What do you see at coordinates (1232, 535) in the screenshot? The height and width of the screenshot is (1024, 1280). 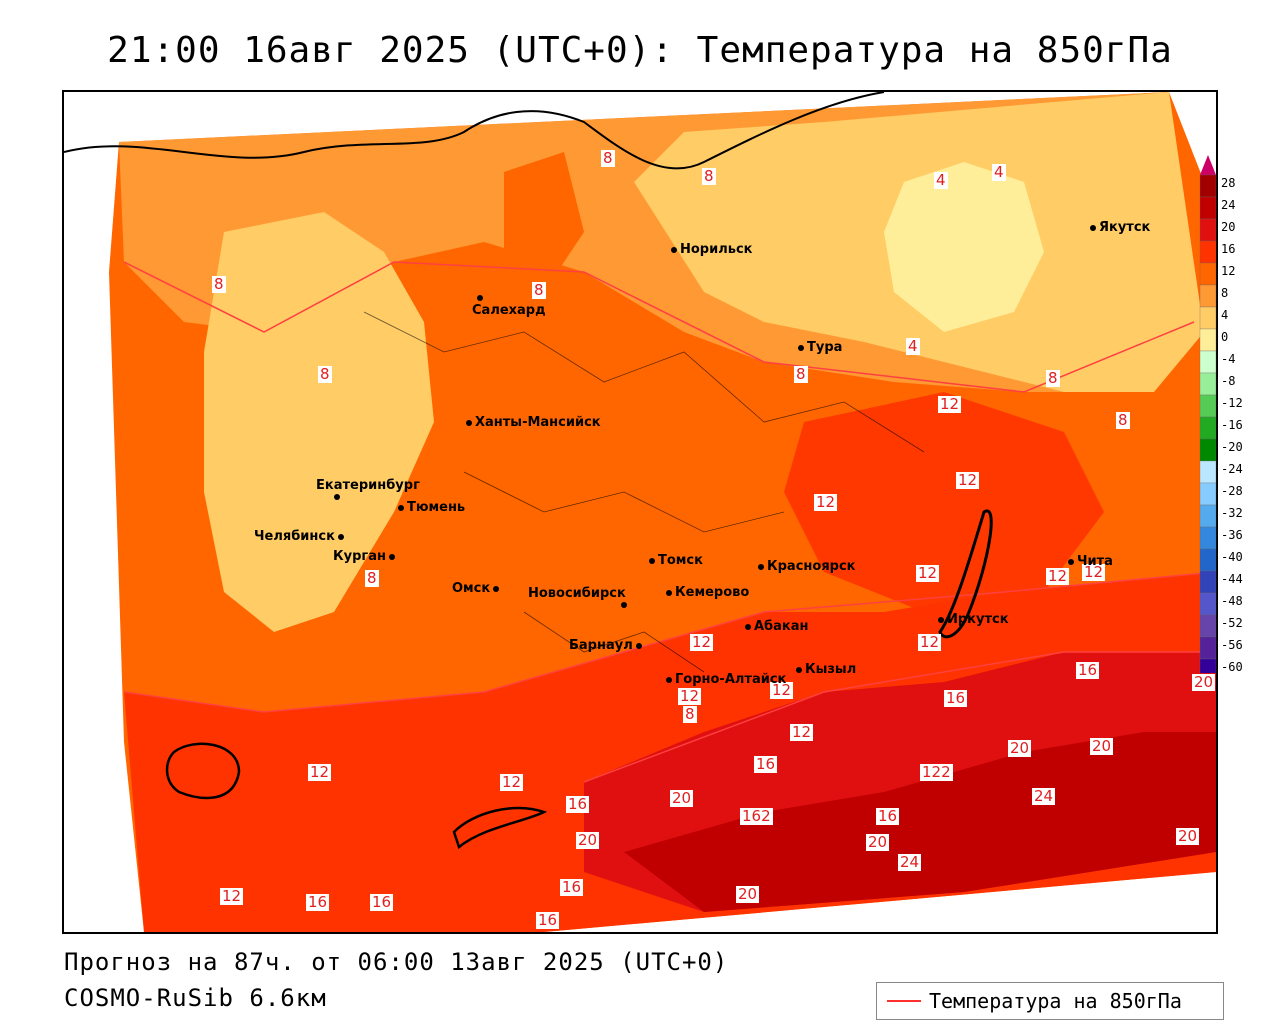 I see `colorbar-tick-label: -36` at bounding box center [1232, 535].